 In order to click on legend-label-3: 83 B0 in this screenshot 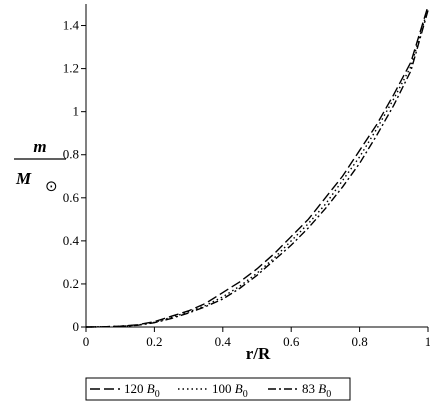, I will do `click(316, 390)`.